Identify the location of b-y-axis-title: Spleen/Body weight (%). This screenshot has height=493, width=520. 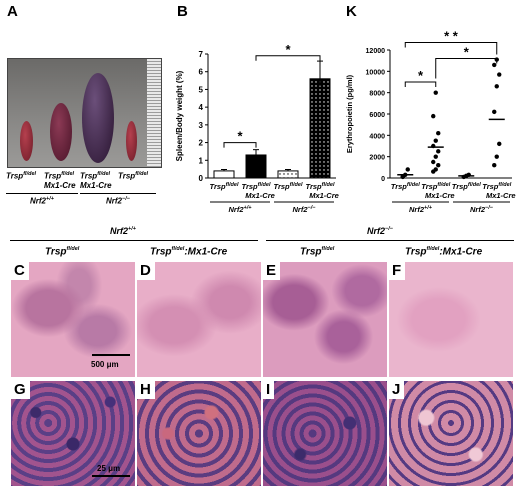
(179, 115).